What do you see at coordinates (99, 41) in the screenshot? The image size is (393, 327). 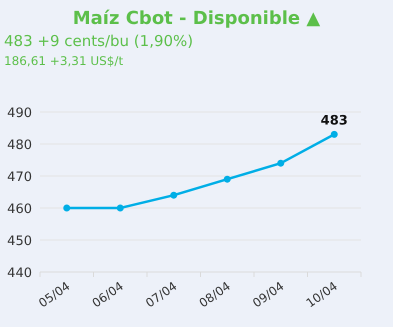 I see `chart-subtitle: 483 +9 cents/bu (1,90%)` at bounding box center [99, 41].